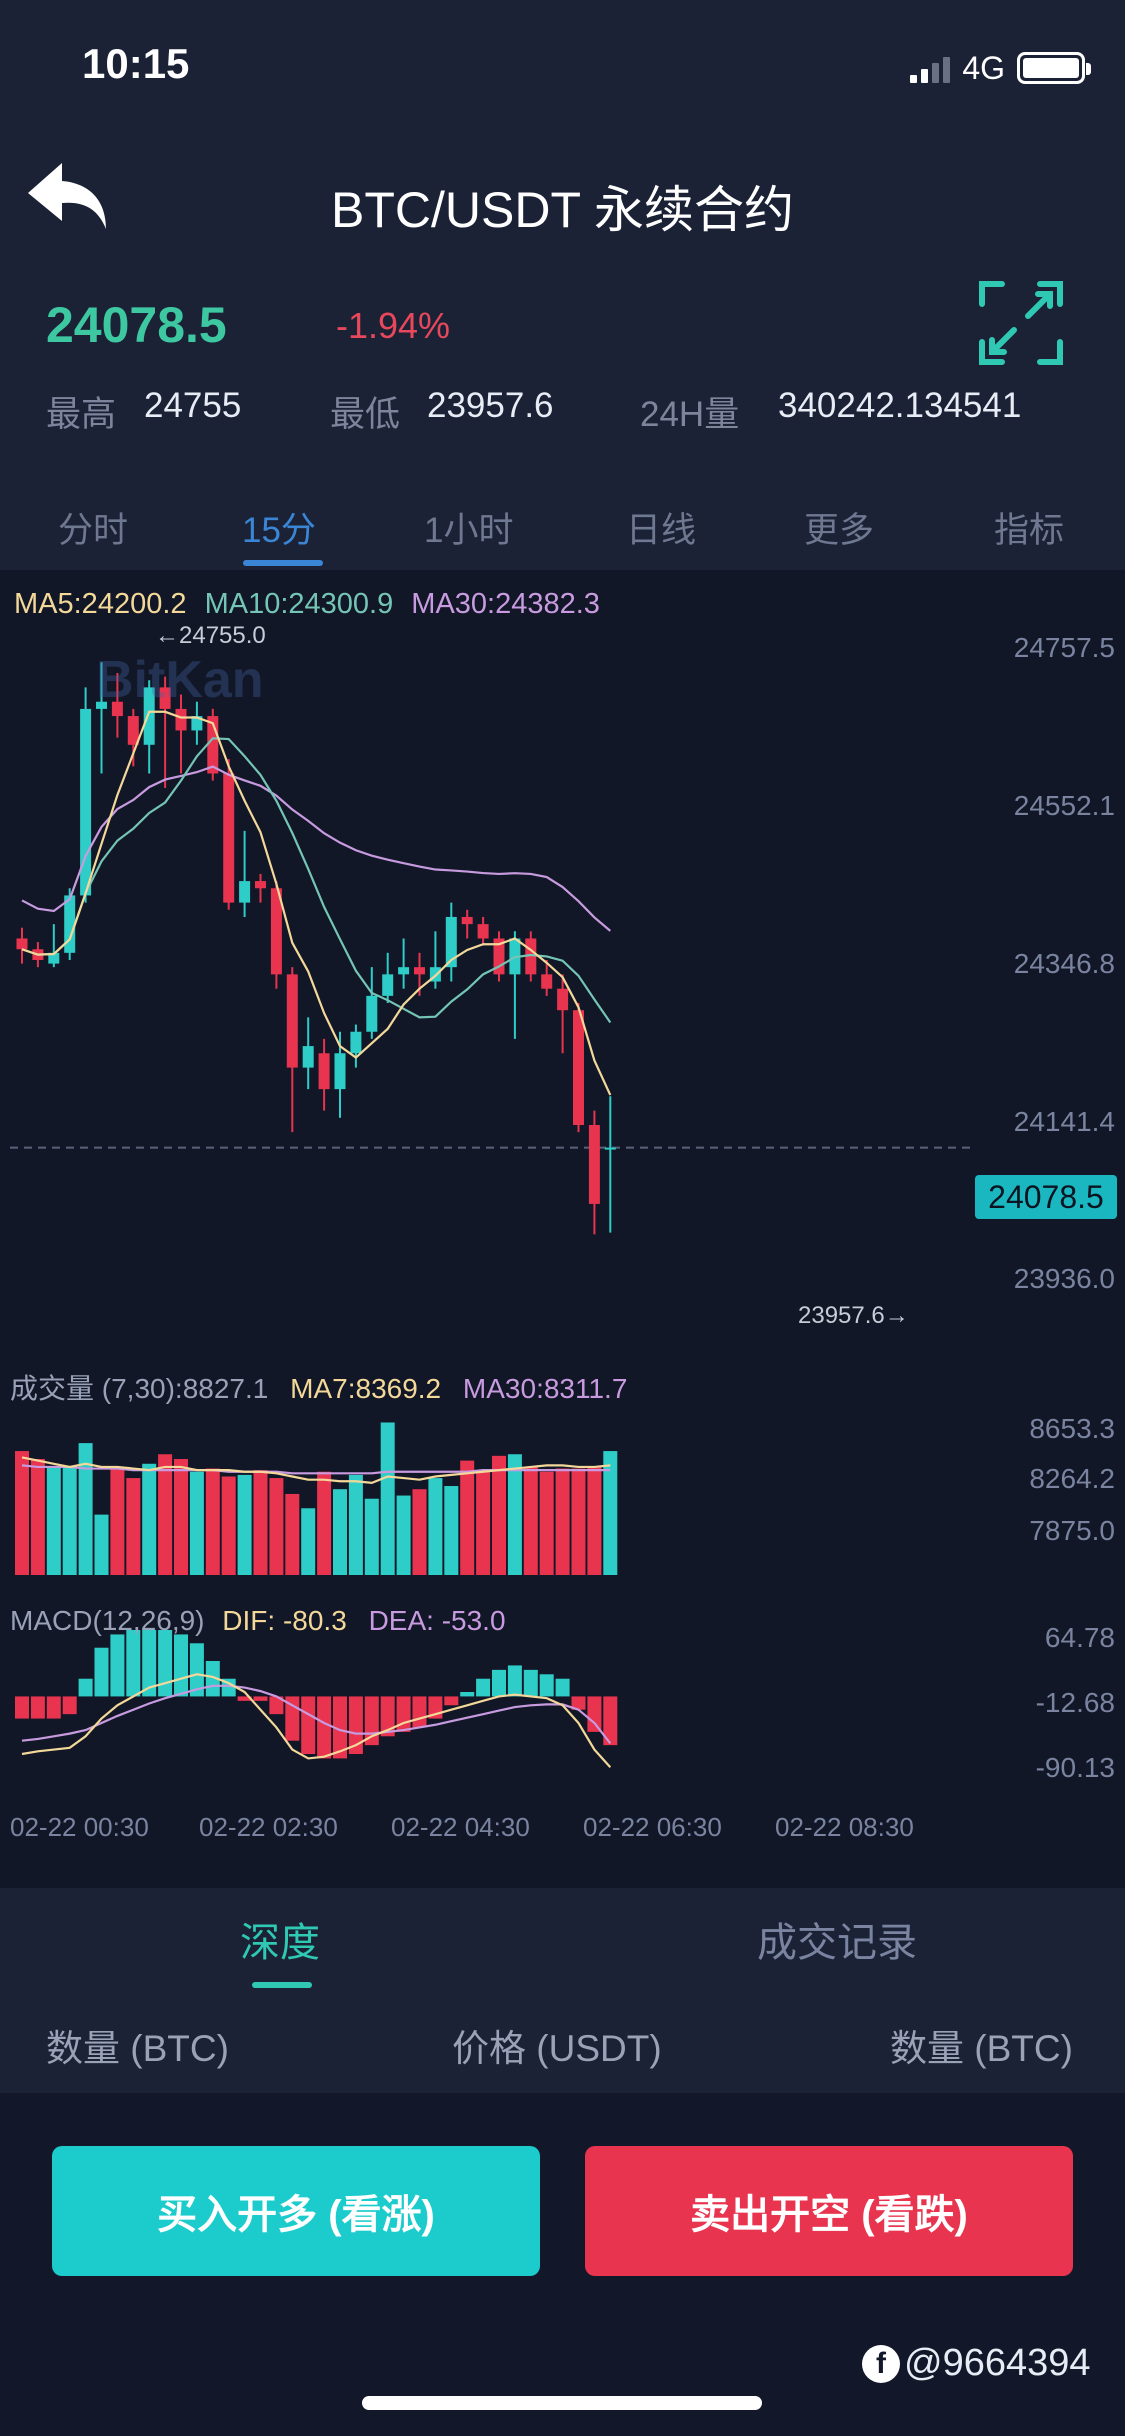 The image size is (1125, 2436). I want to click on dea-line, so click(316, 1714).